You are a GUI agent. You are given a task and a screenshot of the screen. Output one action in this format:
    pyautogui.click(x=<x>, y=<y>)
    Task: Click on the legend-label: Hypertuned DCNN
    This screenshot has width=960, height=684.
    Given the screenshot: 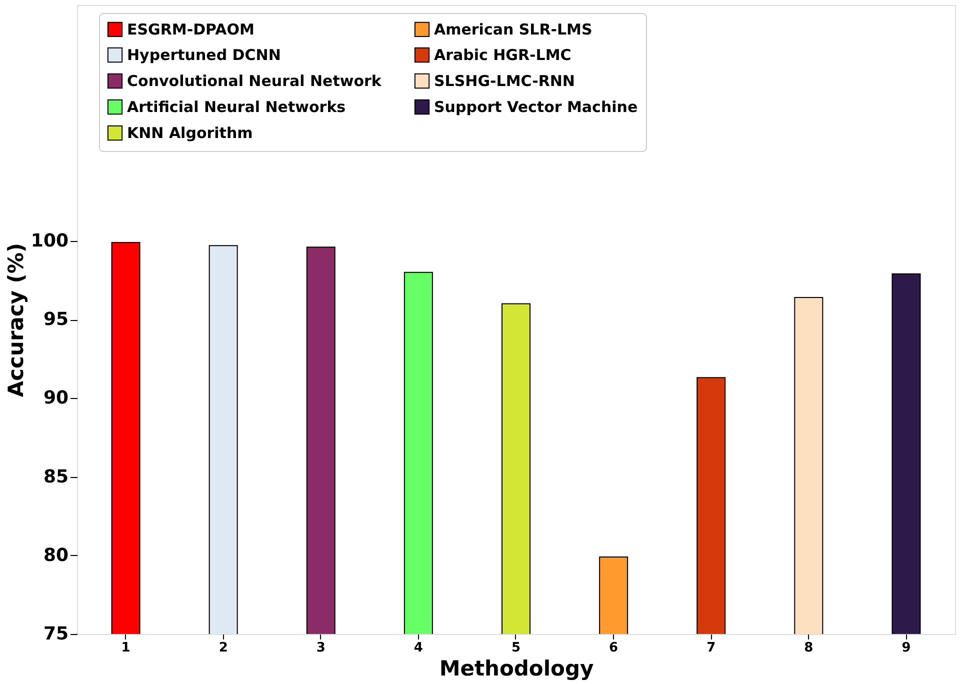 What is the action you would take?
    pyautogui.click(x=204, y=55)
    